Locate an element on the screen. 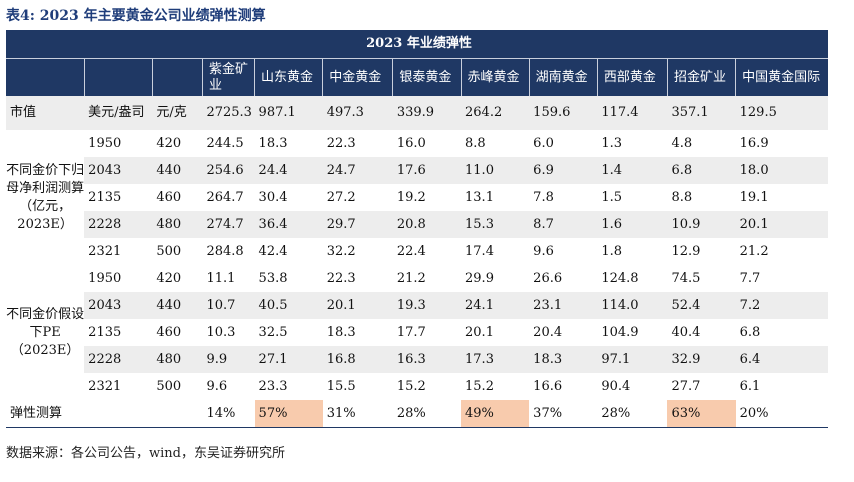 The image size is (854, 482). pe-group-label: 不同金价假设下PE（2023E） is located at coordinates (45, 332).